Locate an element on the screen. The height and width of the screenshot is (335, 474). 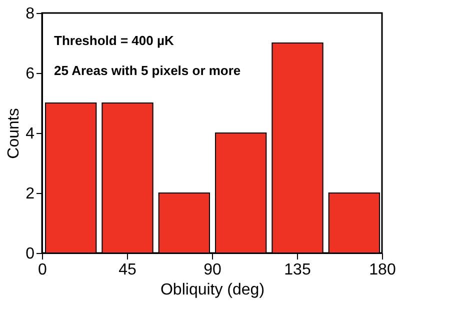
y-tick-label: 2 is located at coordinates (30, 194).